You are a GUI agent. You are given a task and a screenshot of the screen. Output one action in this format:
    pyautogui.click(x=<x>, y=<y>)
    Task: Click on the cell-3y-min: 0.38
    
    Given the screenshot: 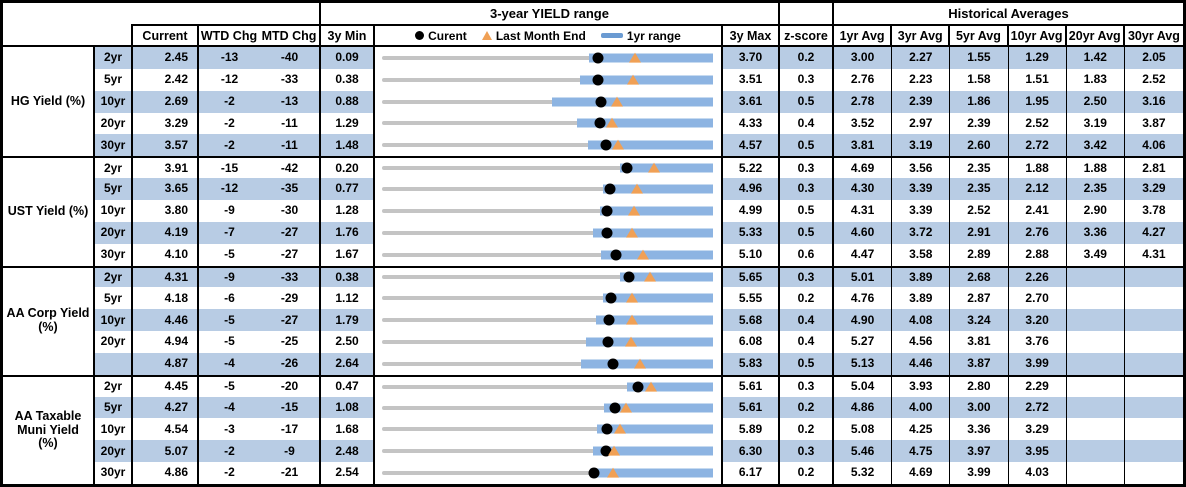 What is the action you would take?
    pyautogui.click(x=348, y=276)
    